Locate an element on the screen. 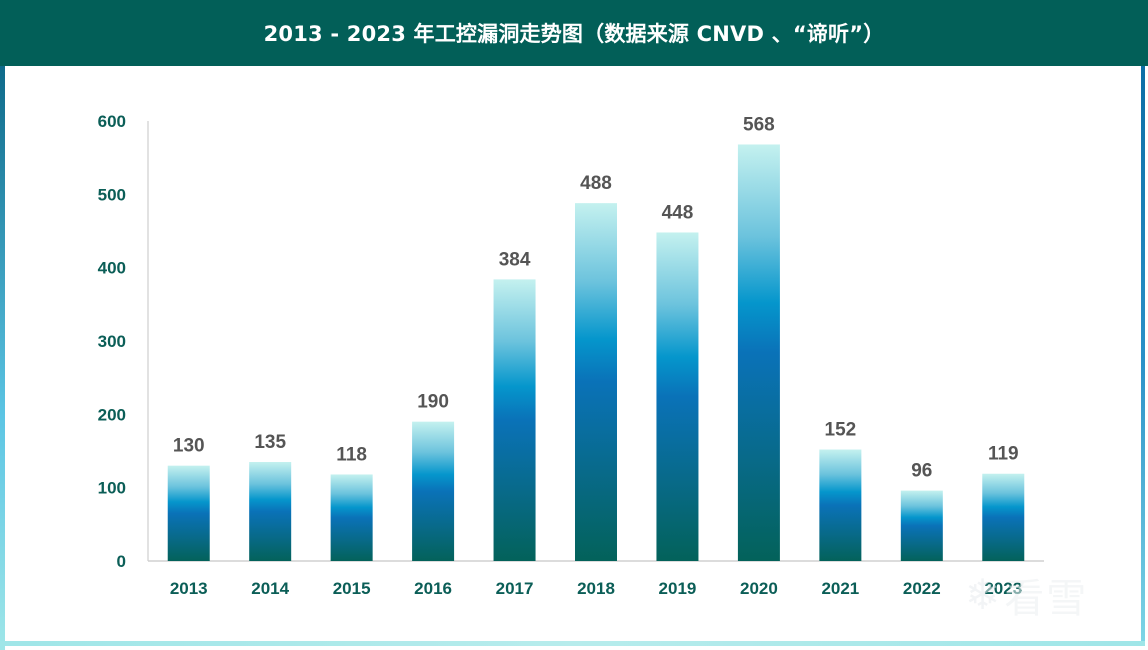  data-label-2020: 568 is located at coordinates (759, 124).